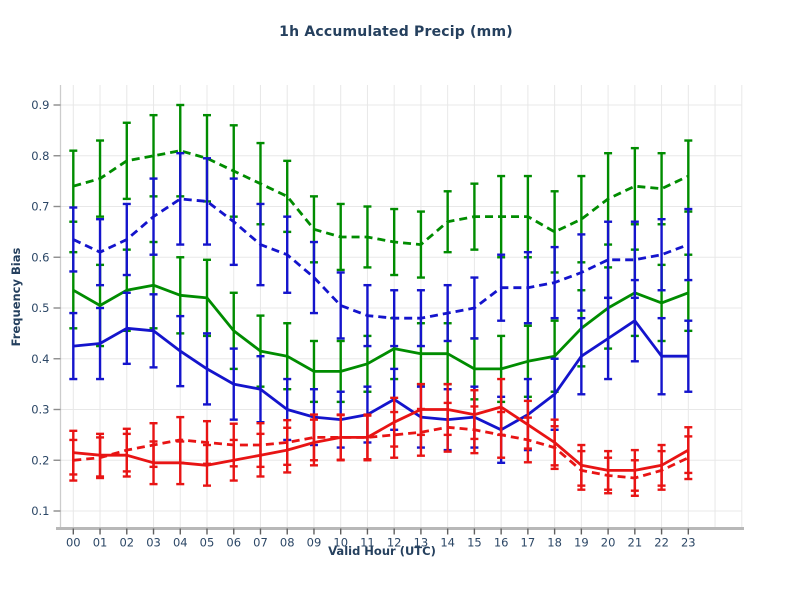  What do you see at coordinates (233, 543) in the screenshot?
I see `x-tick-label: 06` at bounding box center [233, 543].